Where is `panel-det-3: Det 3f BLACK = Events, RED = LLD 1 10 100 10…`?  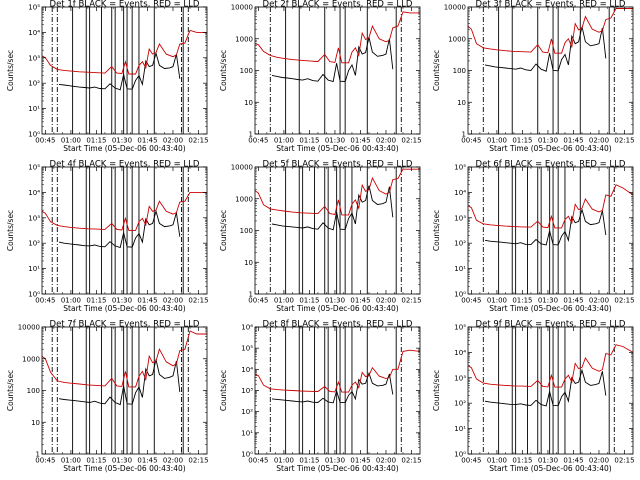 panel-det-3: Det 3f BLACK = Events, RED = LLD 1 10 100 10… is located at coordinates (533, 76).